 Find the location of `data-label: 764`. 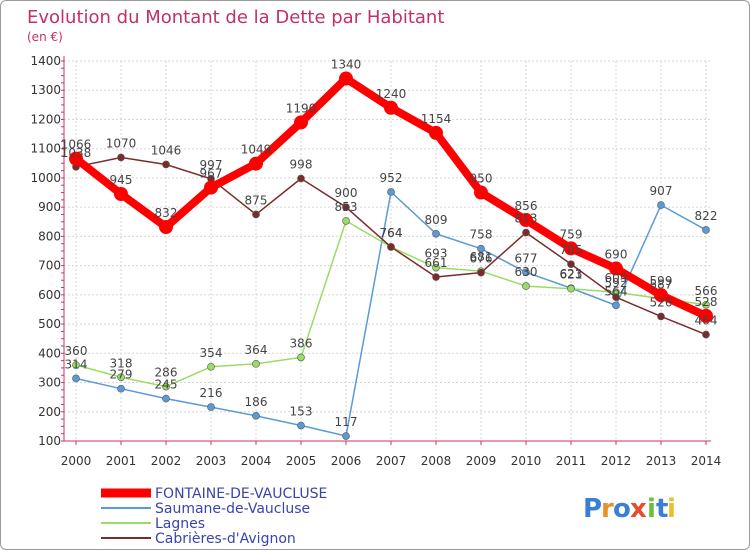

data-label: 764 is located at coordinates (391, 233).